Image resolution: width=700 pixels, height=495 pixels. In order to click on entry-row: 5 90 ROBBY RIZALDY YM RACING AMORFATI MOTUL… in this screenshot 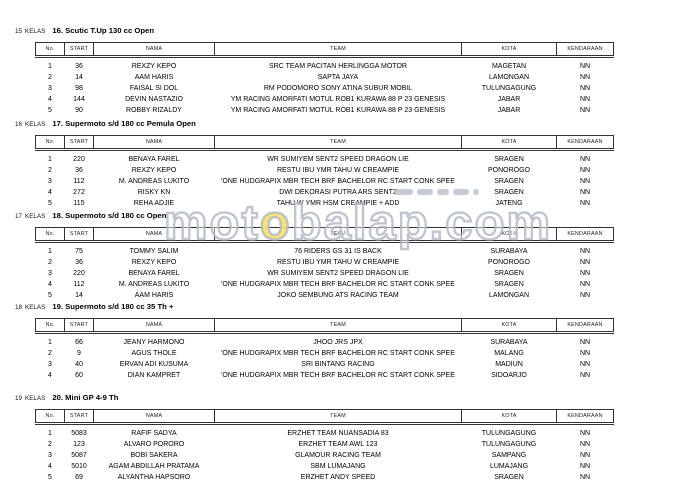, I will do `click(325, 110)`.